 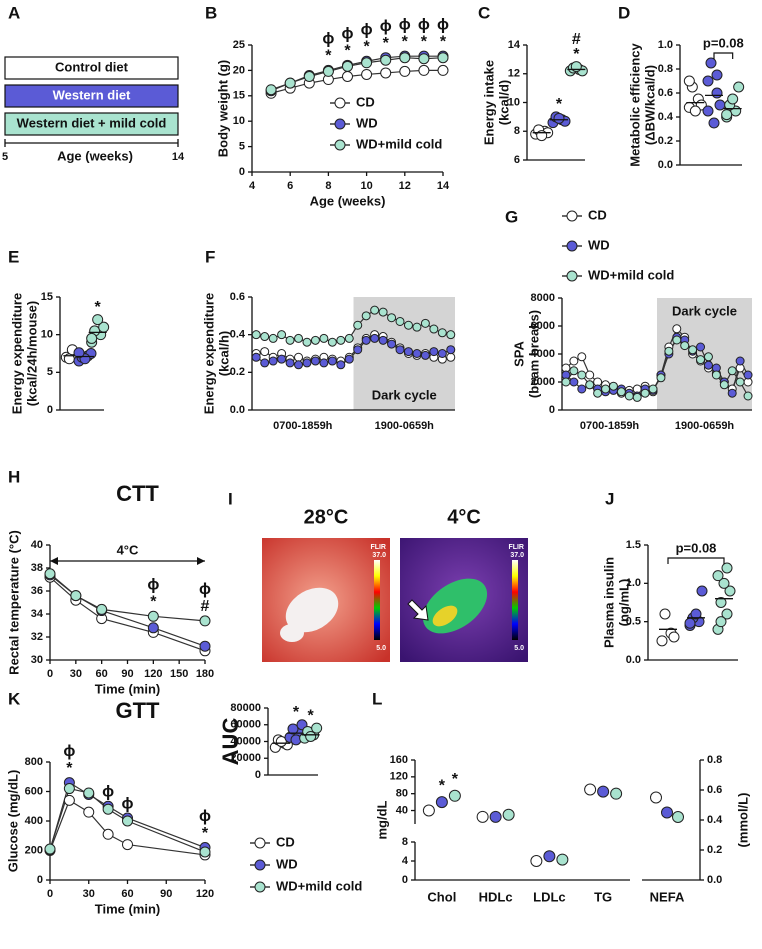 What do you see at coordinates (91, 124) in the screenshot?
I see `diet-bar` at bounding box center [91, 124].